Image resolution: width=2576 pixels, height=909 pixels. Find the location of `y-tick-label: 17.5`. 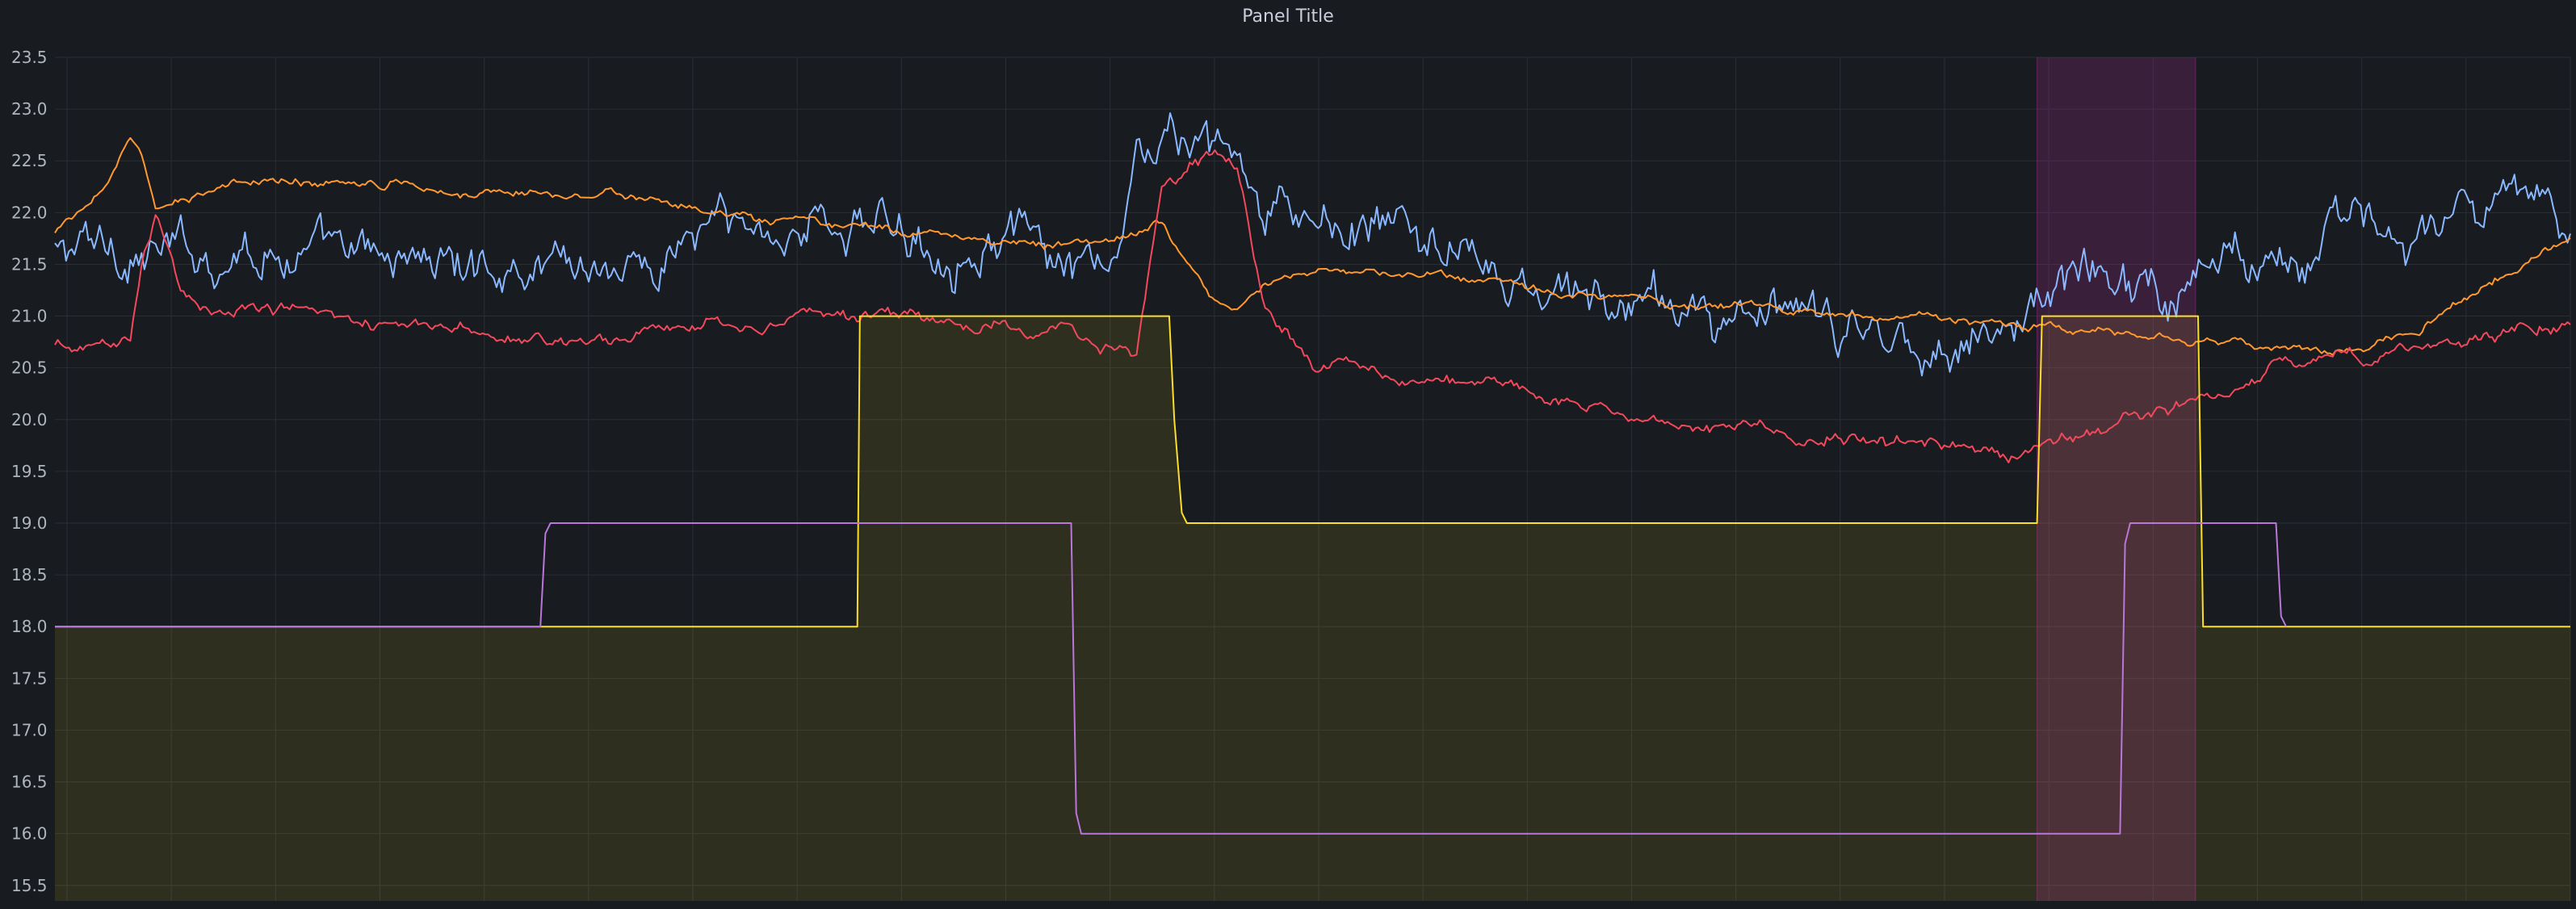

y-tick-label: 17.5 is located at coordinates (29, 678).